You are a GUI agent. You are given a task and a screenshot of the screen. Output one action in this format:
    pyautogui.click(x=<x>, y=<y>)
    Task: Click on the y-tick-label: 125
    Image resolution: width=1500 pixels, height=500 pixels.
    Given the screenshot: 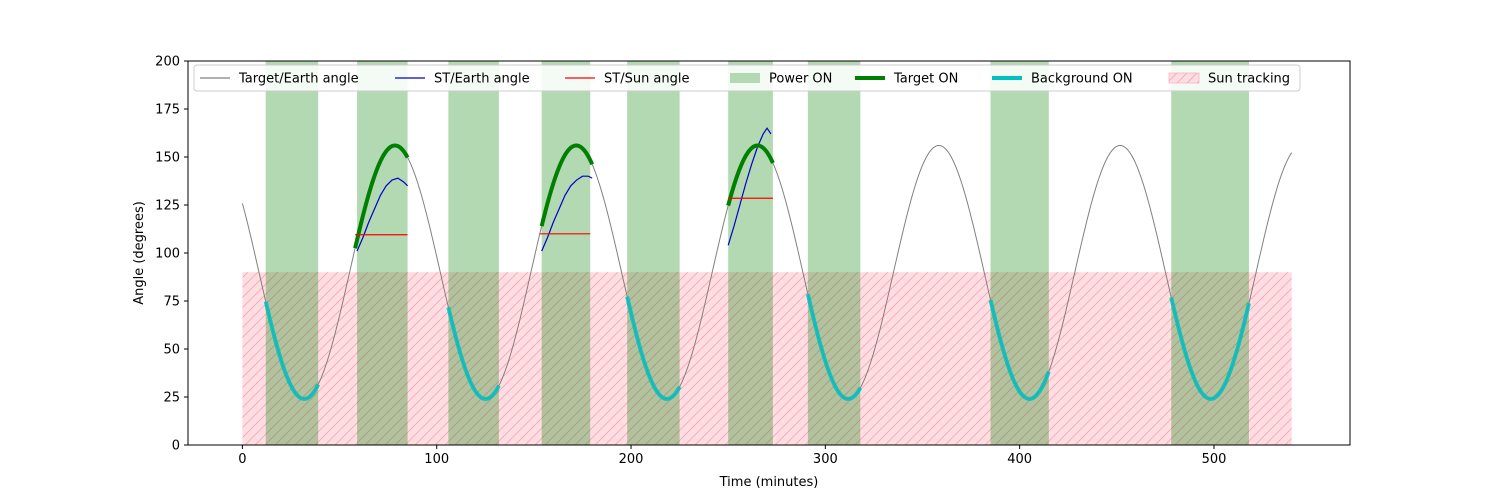 What is the action you would take?
    pyautogui.click(x=167, y=206)
    